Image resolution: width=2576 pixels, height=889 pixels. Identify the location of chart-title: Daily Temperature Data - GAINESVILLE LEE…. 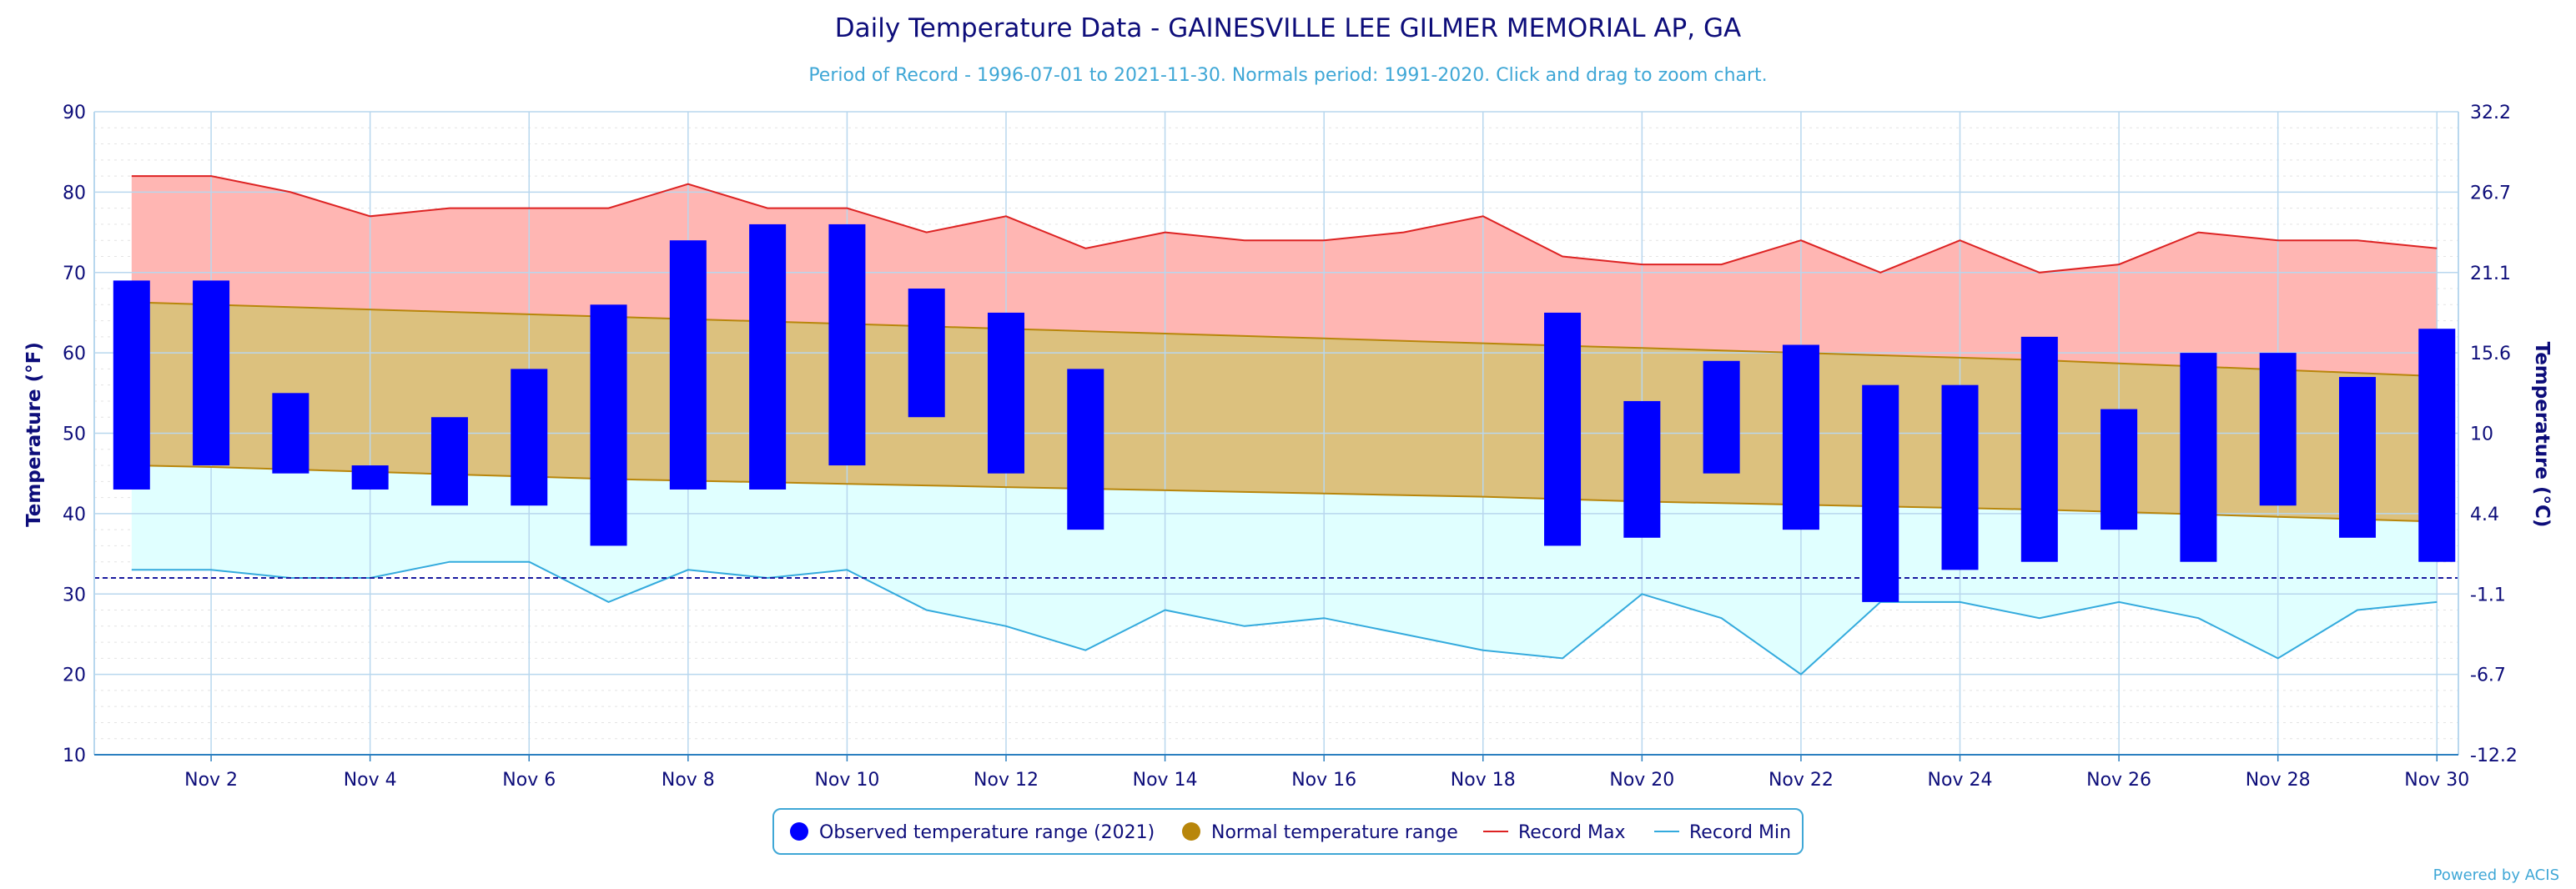
(1288, 28).